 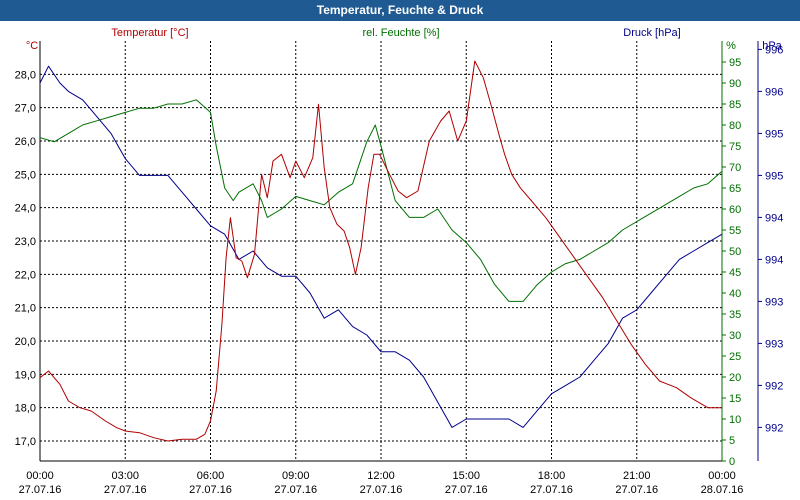 I want to click on x-tick-time: 21:00, so click(x=637, y=476).